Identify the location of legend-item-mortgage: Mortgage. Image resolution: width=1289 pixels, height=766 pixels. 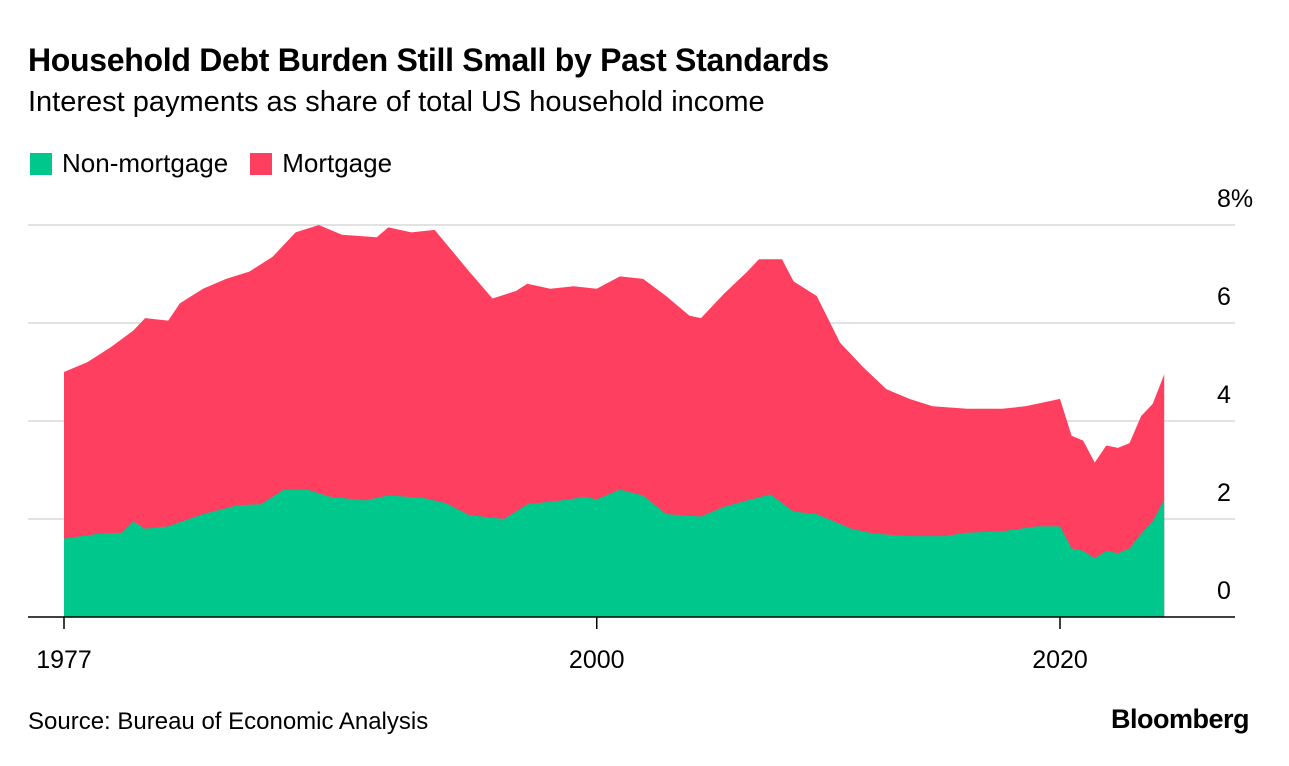
(321, 163).